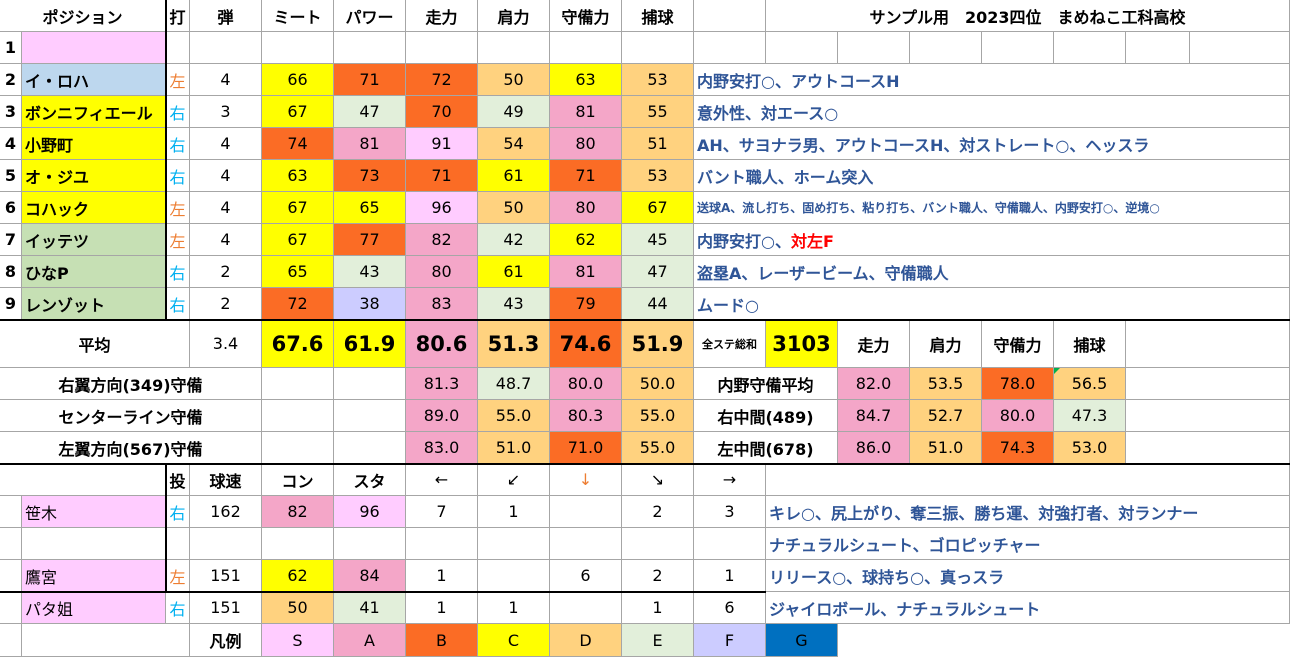  I want to click on avg-cell: 74.6, so click(586, 344).